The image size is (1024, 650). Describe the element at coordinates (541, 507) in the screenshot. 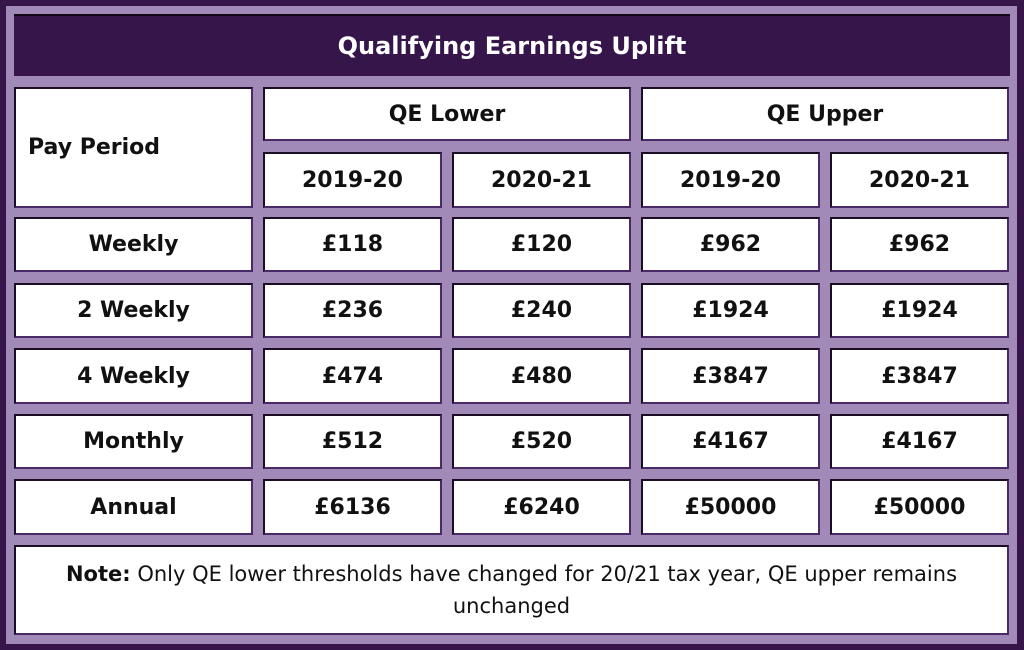

I see `table-cell: £6240` at that location.